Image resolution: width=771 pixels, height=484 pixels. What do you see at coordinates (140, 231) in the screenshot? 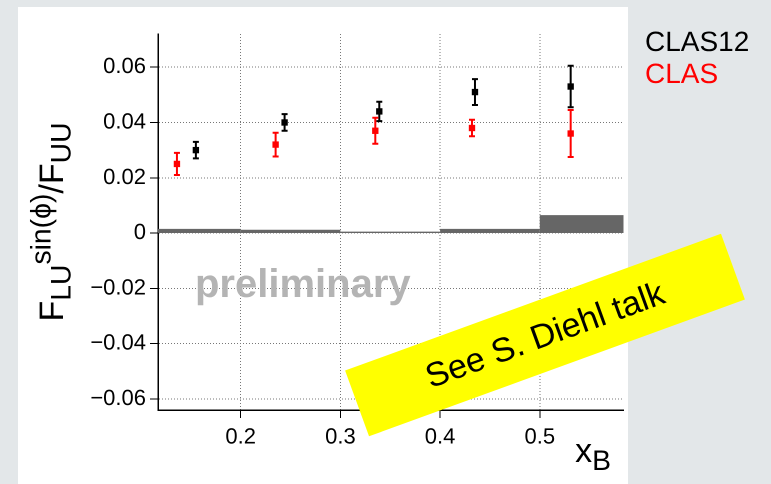
I see `y-tick-label: 0` at bounding box center [140, 231].